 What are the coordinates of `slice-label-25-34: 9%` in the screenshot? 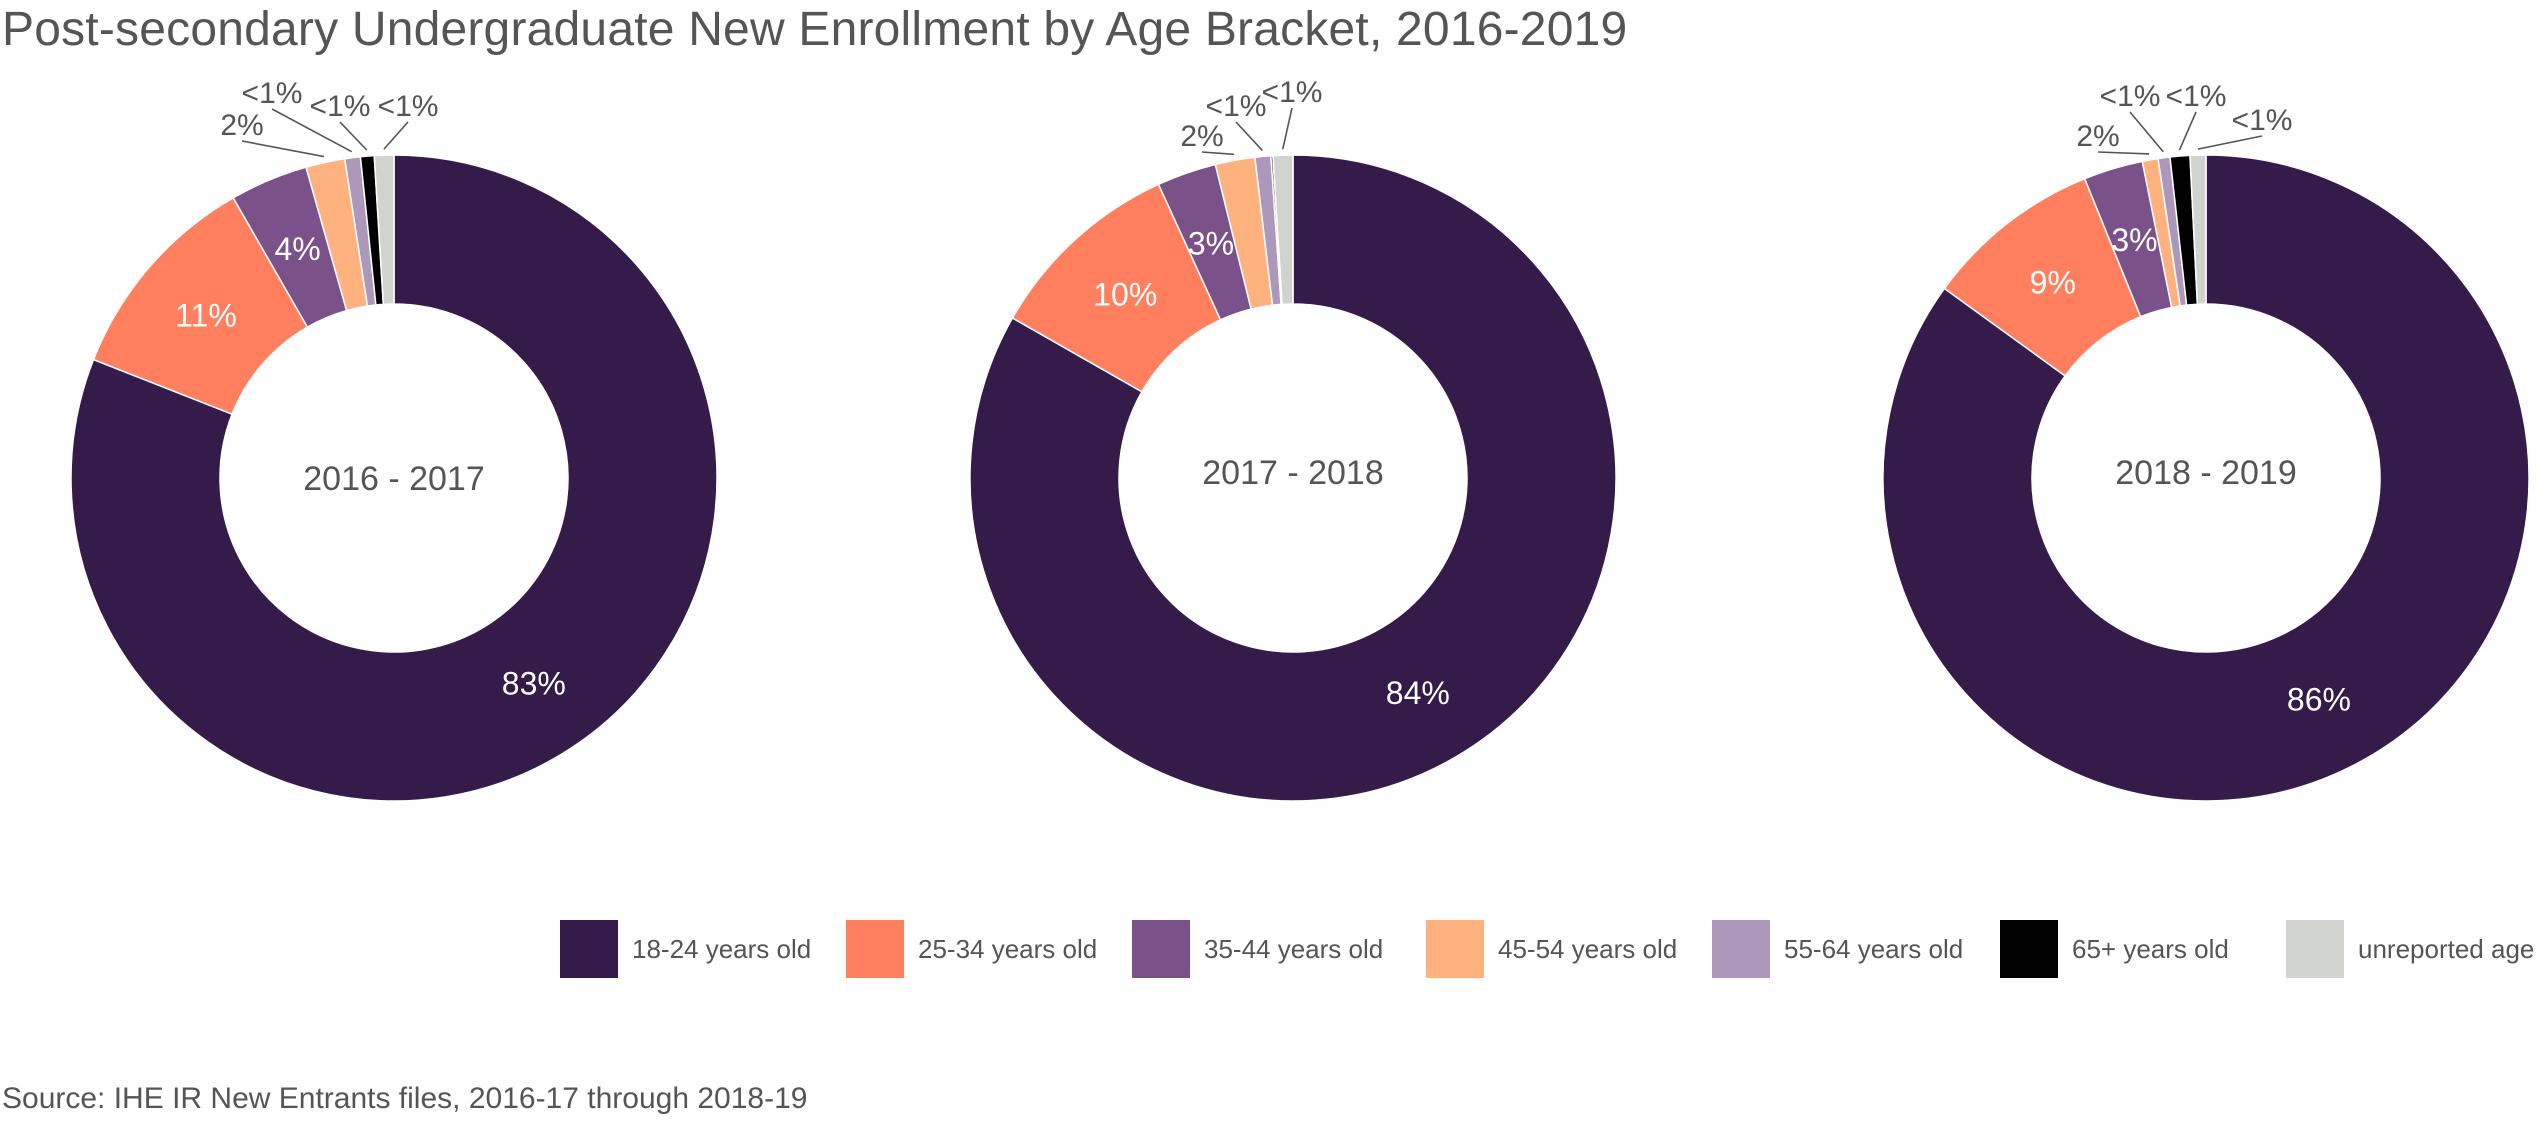 It's located at (2053, 282).